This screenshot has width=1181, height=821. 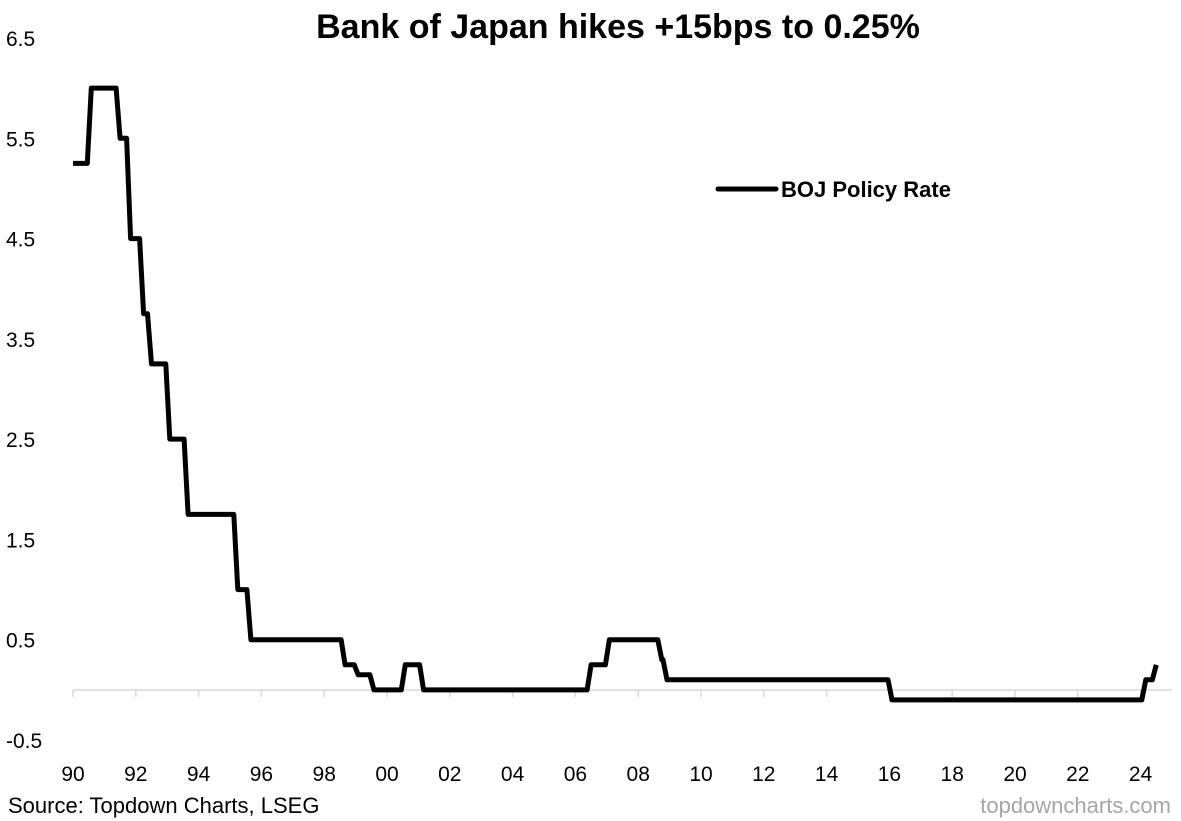 What do you see at coordinates (20, 641) in the screenshot?
I see `y-tick-label: 0.5` at bounding box center [20, 641].